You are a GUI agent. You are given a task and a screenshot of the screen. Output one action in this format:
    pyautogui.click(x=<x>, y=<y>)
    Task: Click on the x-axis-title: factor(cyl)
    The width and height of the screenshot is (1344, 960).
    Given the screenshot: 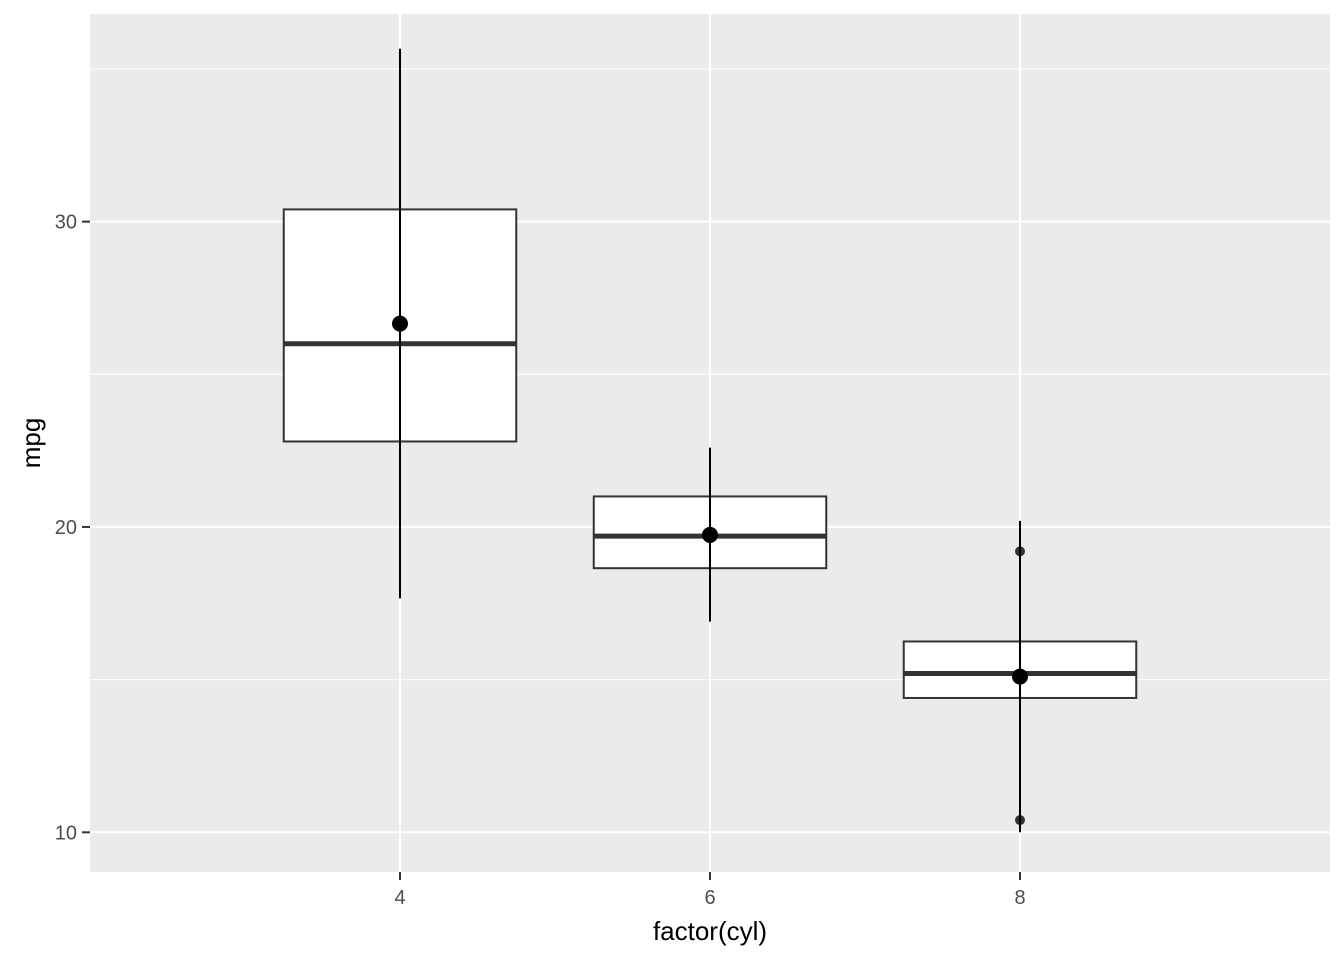 What is the action you would take?
    pyautogui.click(x=710, y=931)
    